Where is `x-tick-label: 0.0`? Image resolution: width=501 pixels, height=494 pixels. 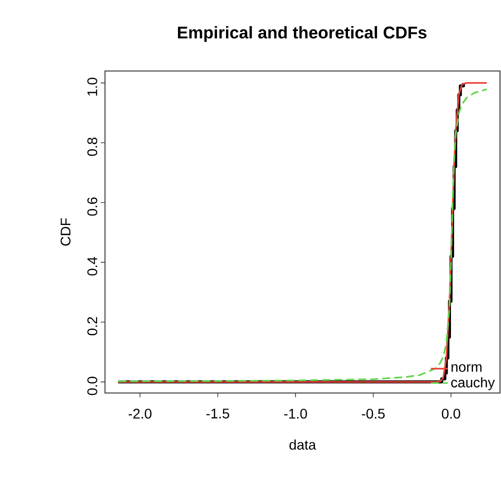
x-tick-label: 0.0 is located at coordinates (451, 413).